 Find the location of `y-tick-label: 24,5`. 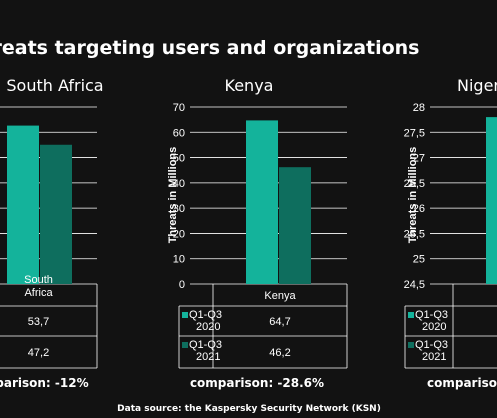

y-tick-label: 24,5 is located at coordinates (414, 285).